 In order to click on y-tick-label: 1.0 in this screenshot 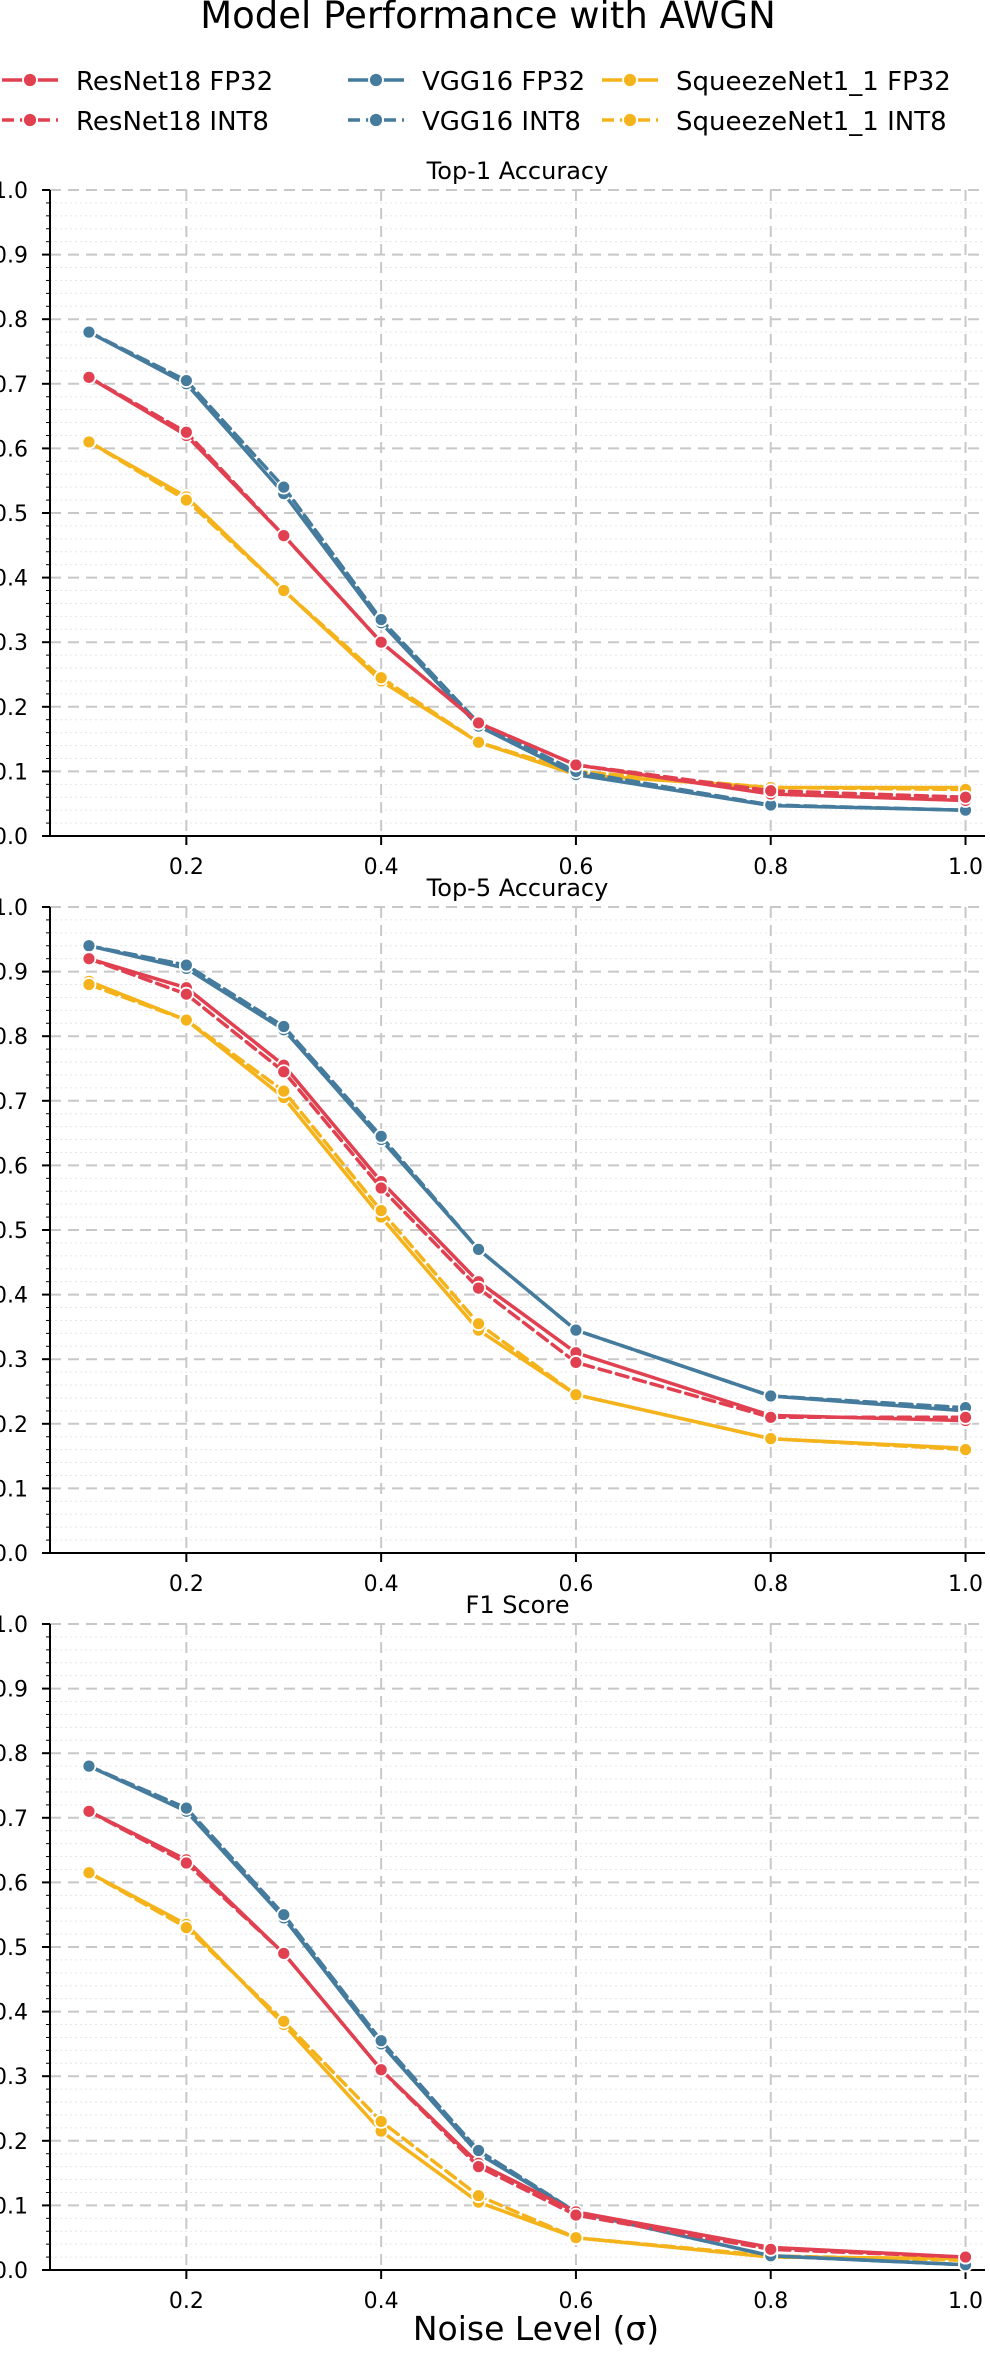, I will do `click(14, 1625)`.